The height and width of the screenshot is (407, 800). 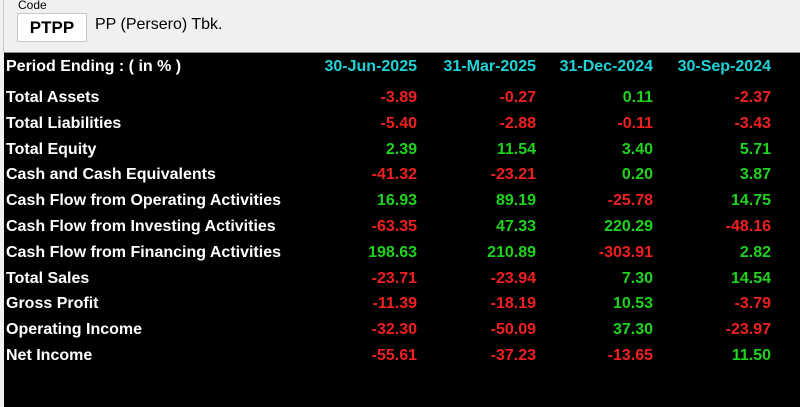 What do you see at coordinates (513, 278) in the screenshot?
I see `cell-value: -23.94` at bounding box center [513, 278].